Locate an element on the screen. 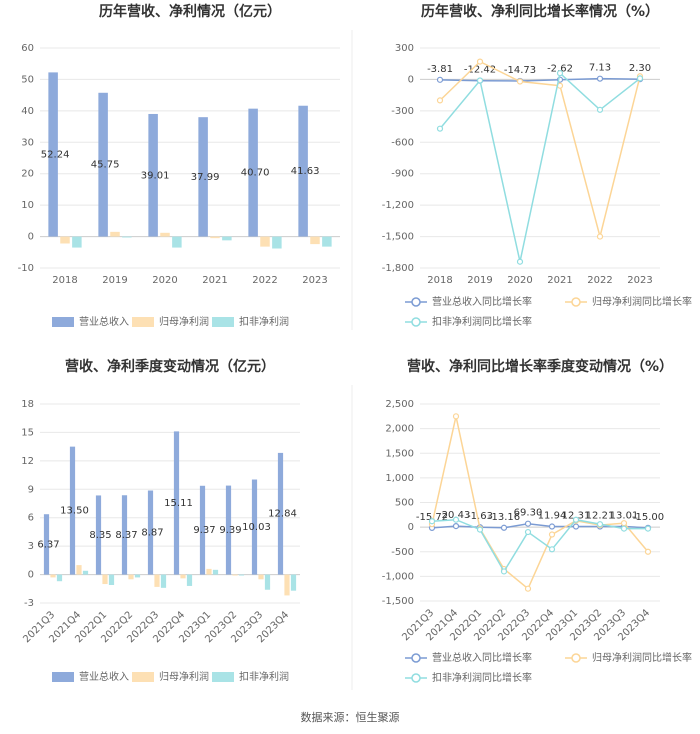 The image size is (700, 734). chart-title: 营收、净利季度变动情况（亿元） is located at coordinates (170, 366).